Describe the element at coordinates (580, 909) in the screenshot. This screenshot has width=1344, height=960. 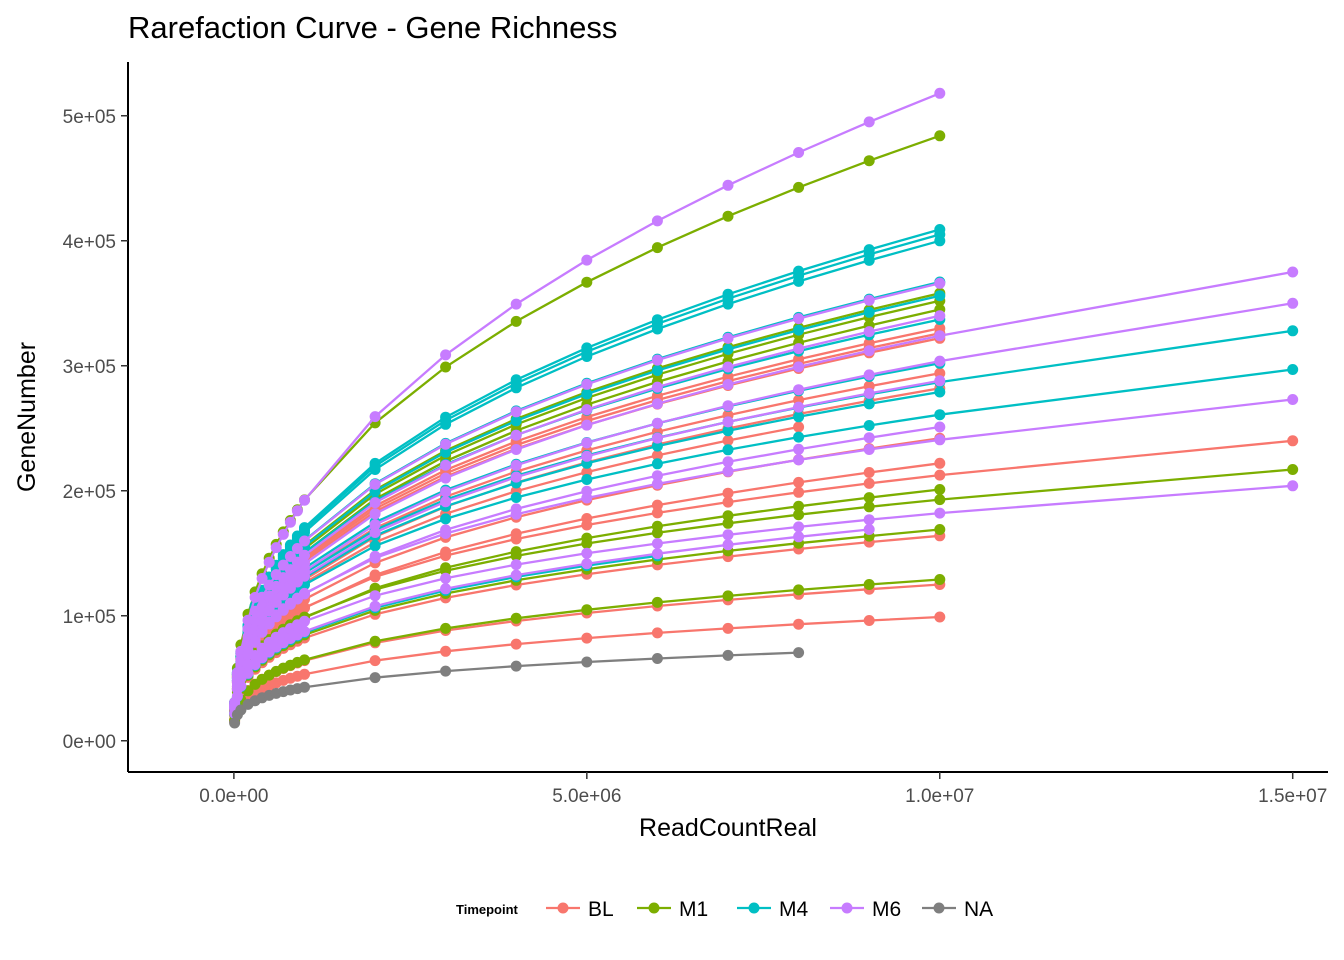
I see `legend-item-bl: BL` at that location.